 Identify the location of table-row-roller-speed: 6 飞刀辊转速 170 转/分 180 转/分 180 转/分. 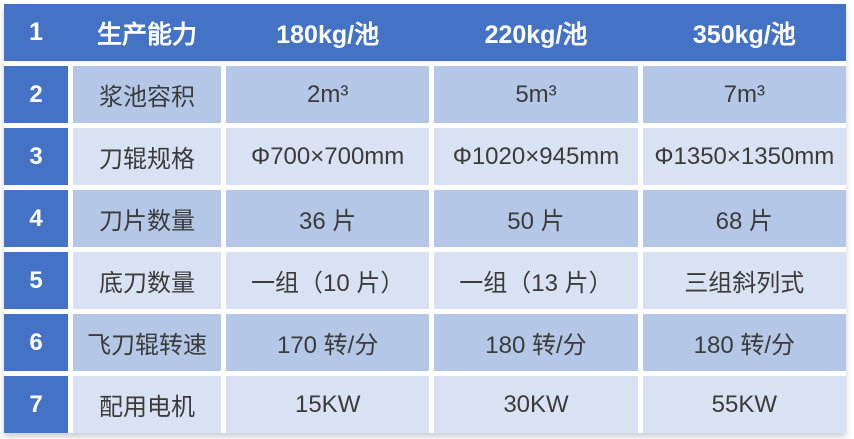
(425, 342).